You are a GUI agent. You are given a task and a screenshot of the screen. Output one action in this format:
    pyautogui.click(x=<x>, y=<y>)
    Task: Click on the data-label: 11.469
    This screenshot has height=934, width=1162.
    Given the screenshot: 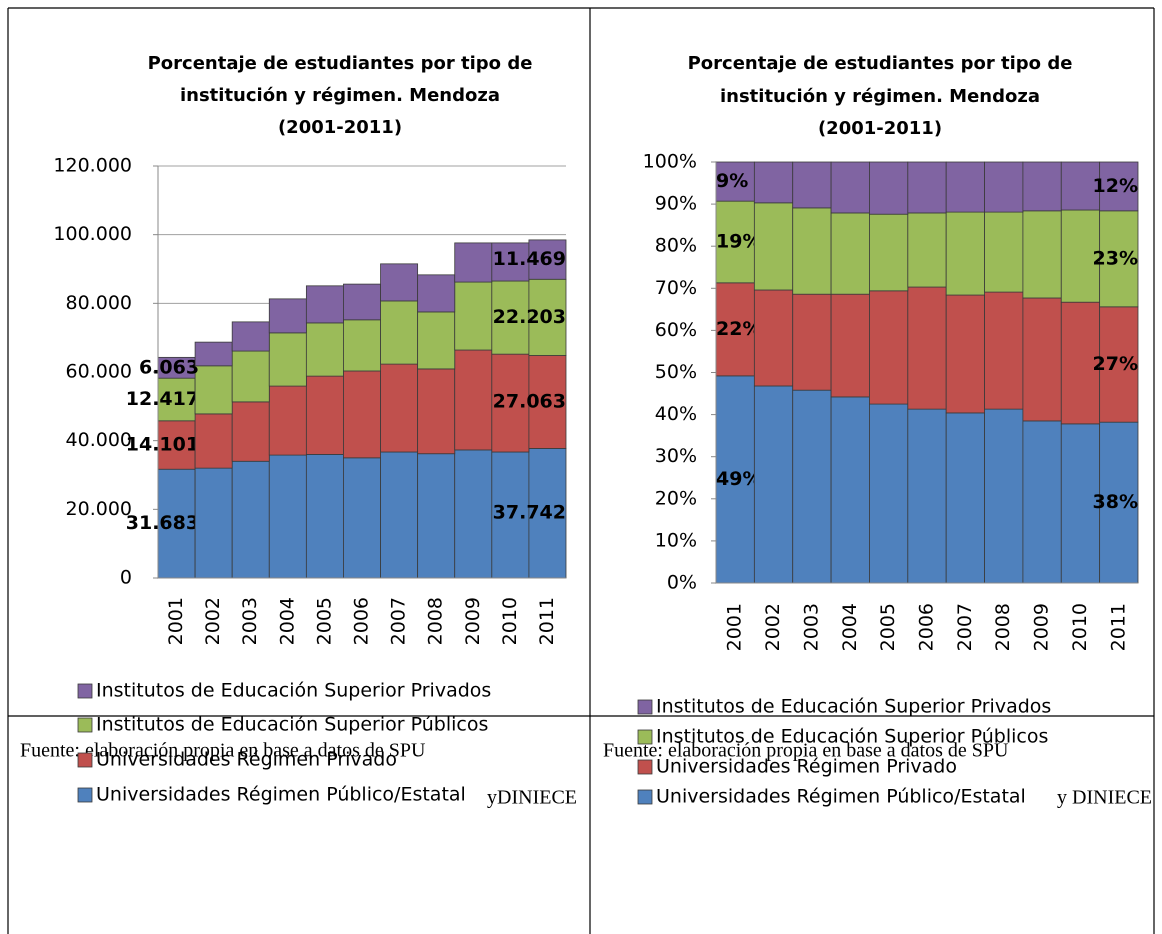 What is the action you would take?
    pyautogui.click(x=529, y=259)
    